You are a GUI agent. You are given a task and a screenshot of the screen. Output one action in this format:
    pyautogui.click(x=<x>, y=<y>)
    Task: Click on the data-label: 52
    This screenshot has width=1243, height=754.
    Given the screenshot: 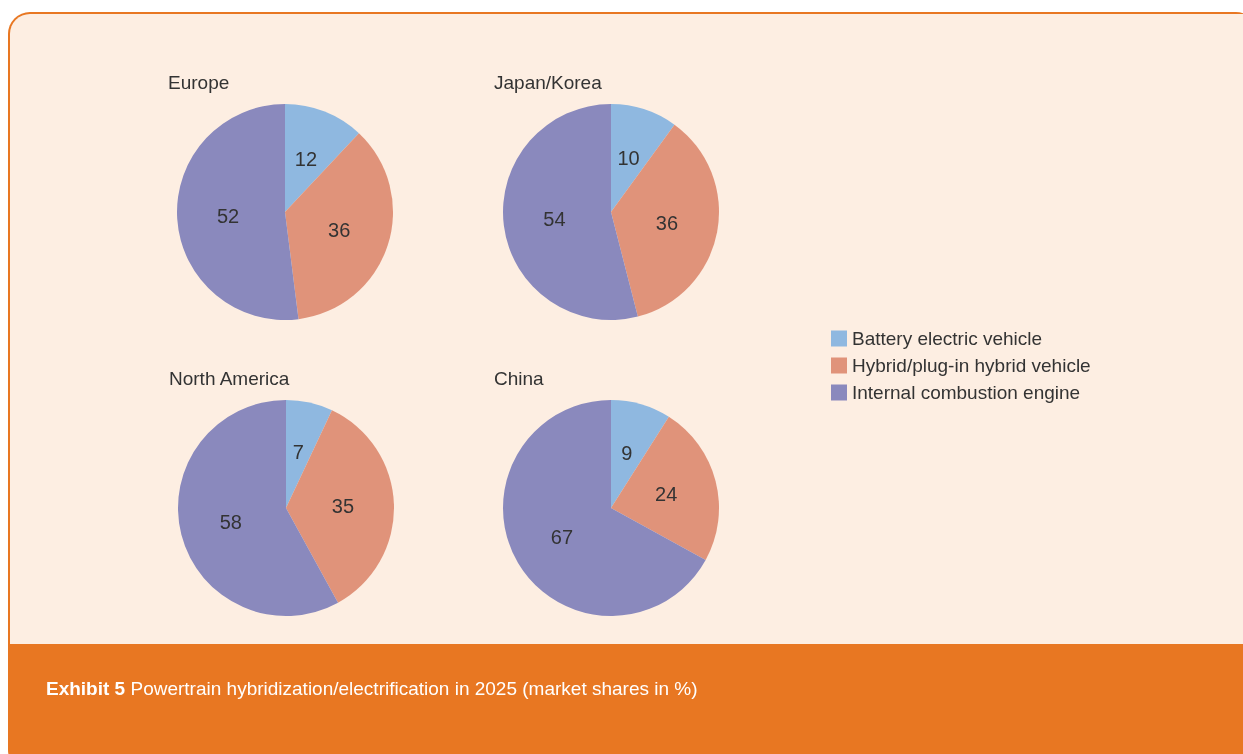 What is the action you would take?
    pyautogui.click(x=228, y=215)
    